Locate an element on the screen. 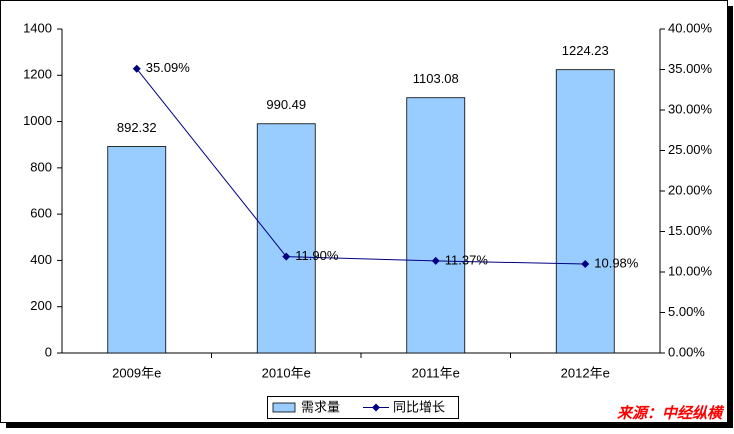 The height and width of the screenshot is (434, 734). legend-swatch is located at coordinates (284, 407).